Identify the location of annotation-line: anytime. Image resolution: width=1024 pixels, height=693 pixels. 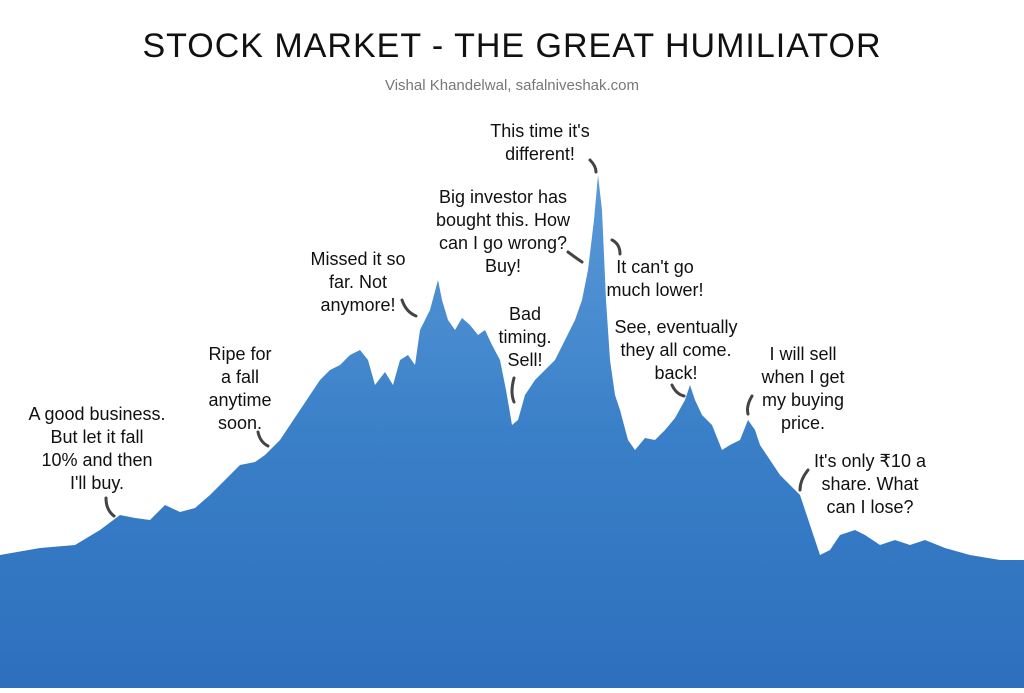
(239, 400).